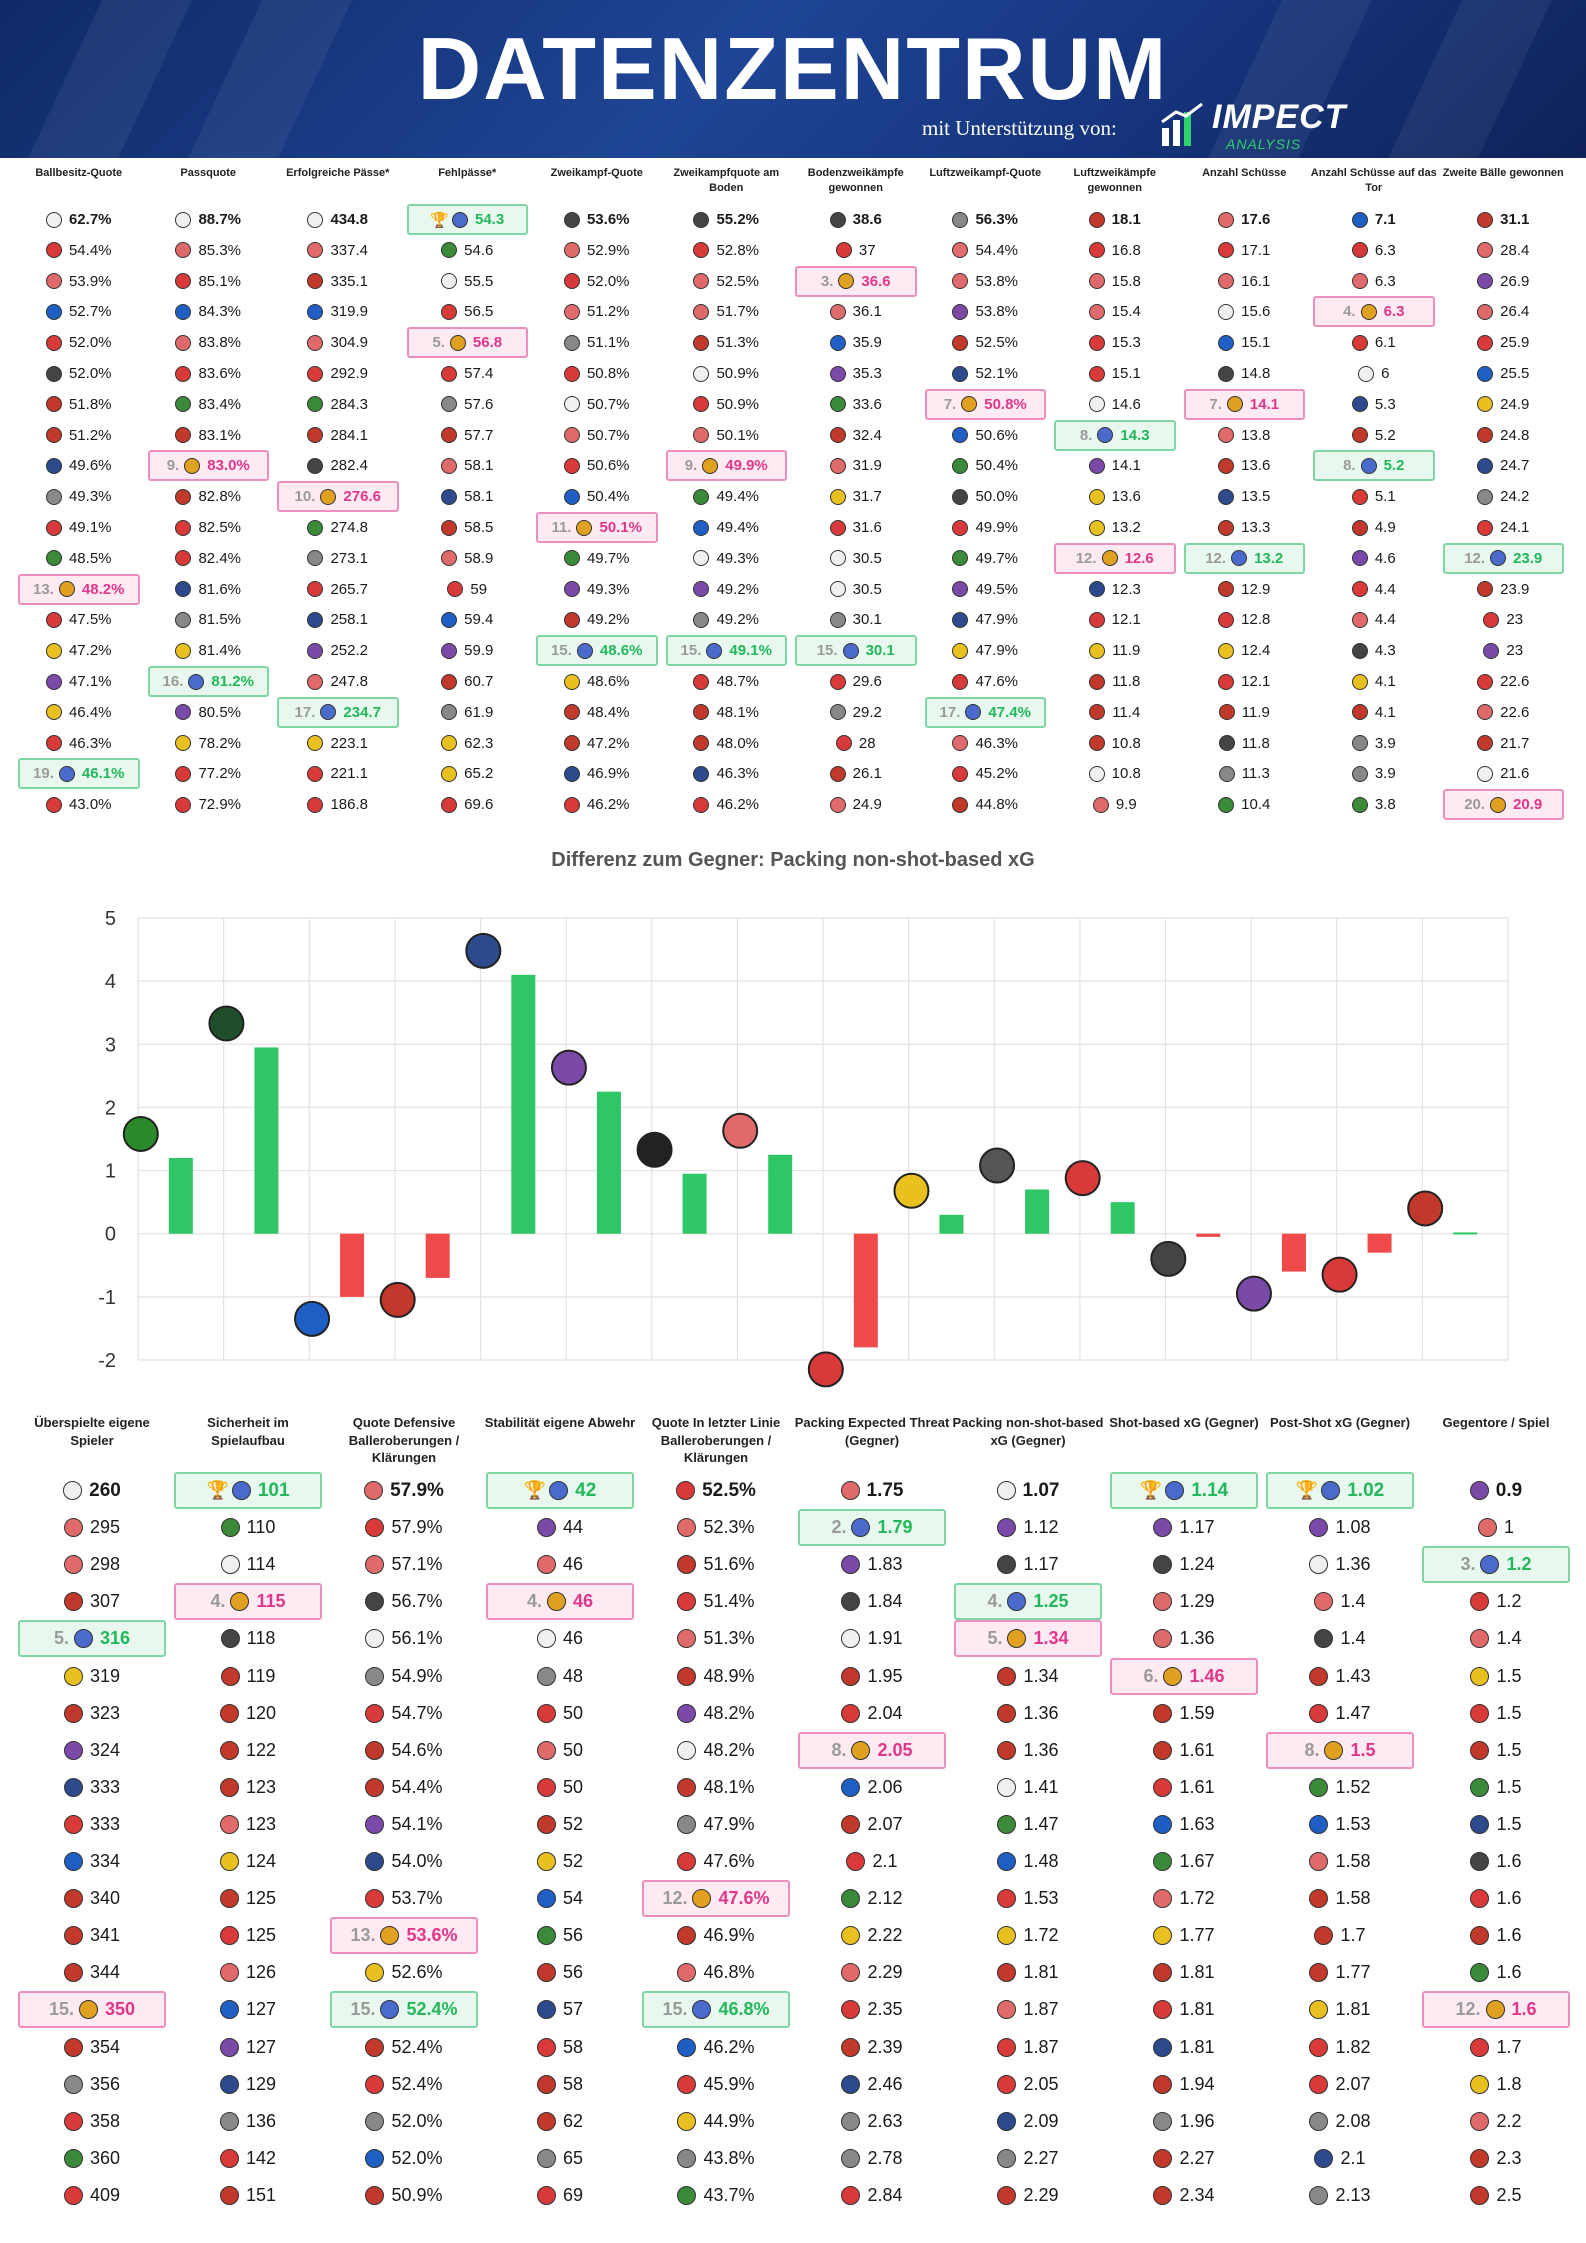 Image resolution: width=1586 pixels, height=2243 pixels. I want to click on column-header: Überspielte eigene Spieler, so click(92, 1431).